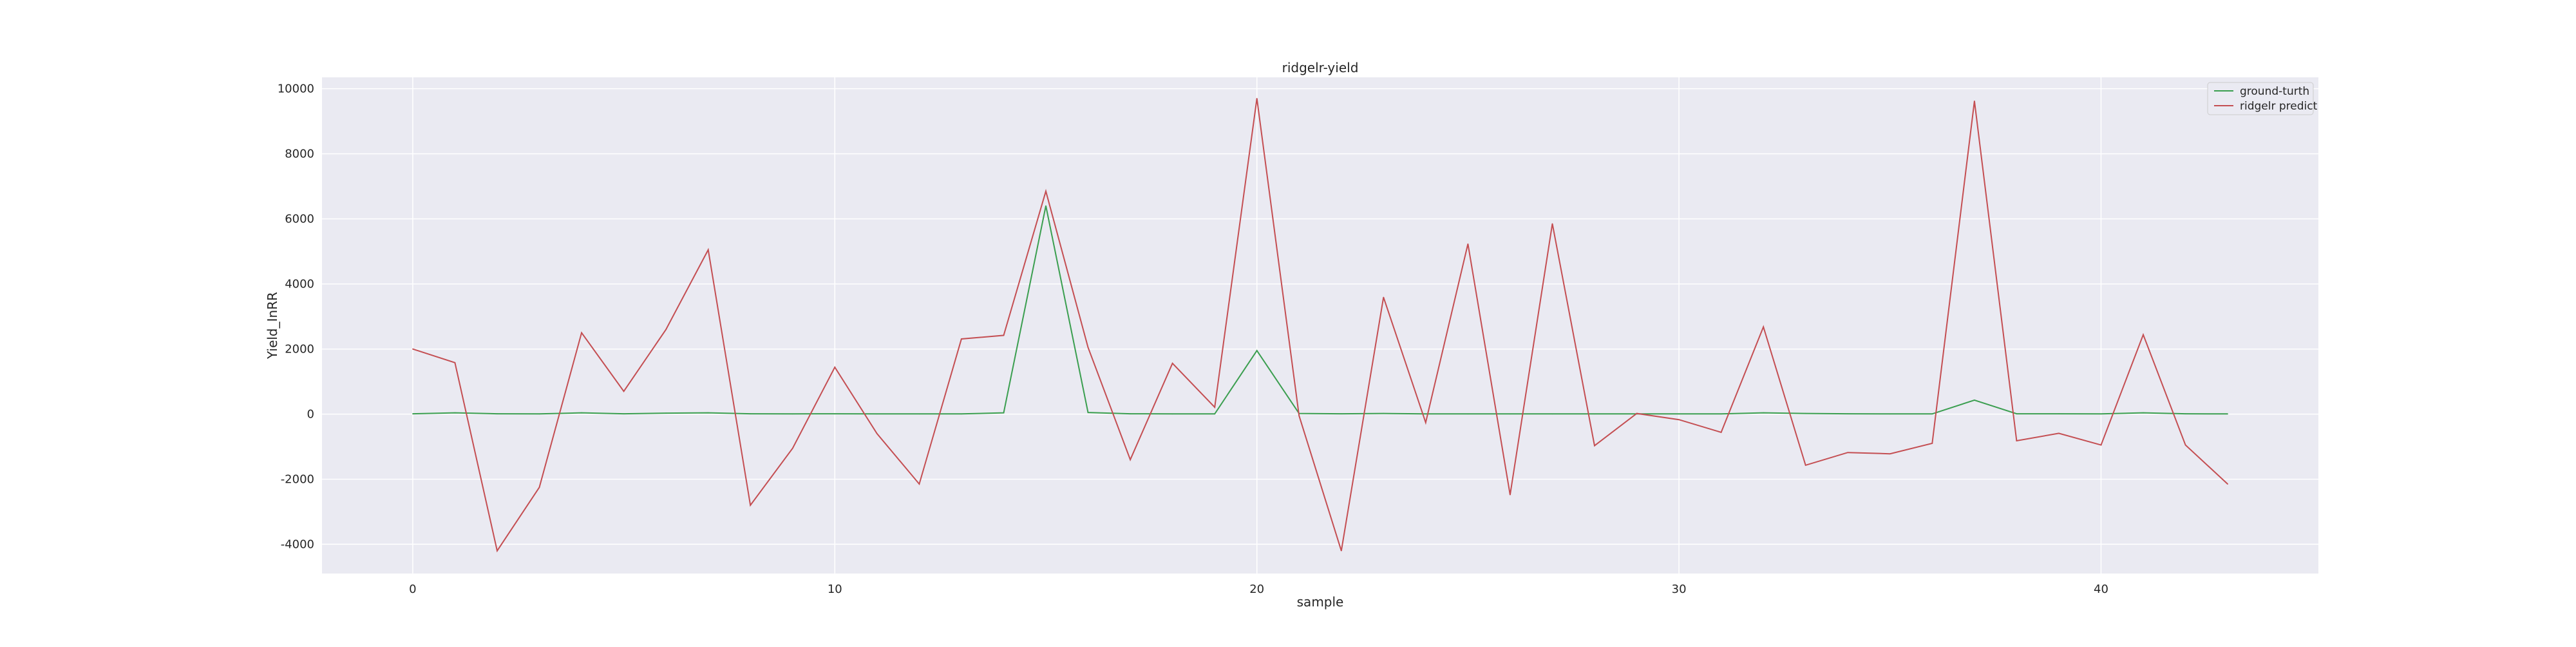  I want to click on chart-title: ridgelr-yield, so click(1320, 67).